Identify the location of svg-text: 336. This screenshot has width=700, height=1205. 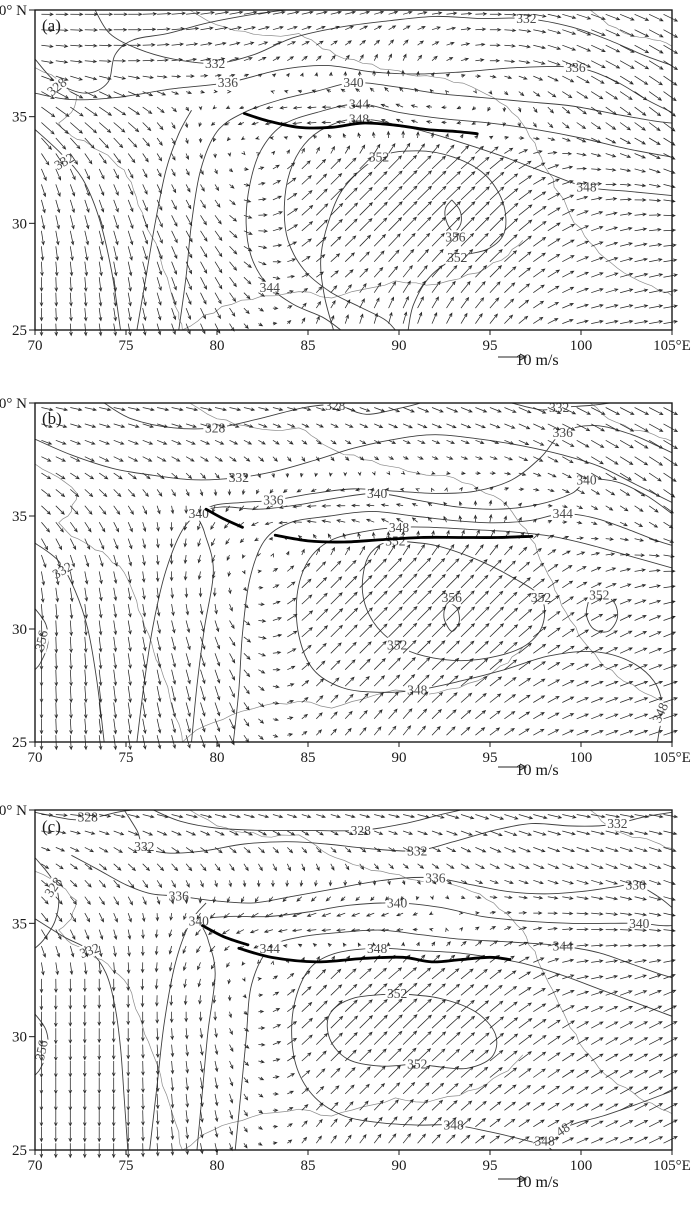
(179, 896).